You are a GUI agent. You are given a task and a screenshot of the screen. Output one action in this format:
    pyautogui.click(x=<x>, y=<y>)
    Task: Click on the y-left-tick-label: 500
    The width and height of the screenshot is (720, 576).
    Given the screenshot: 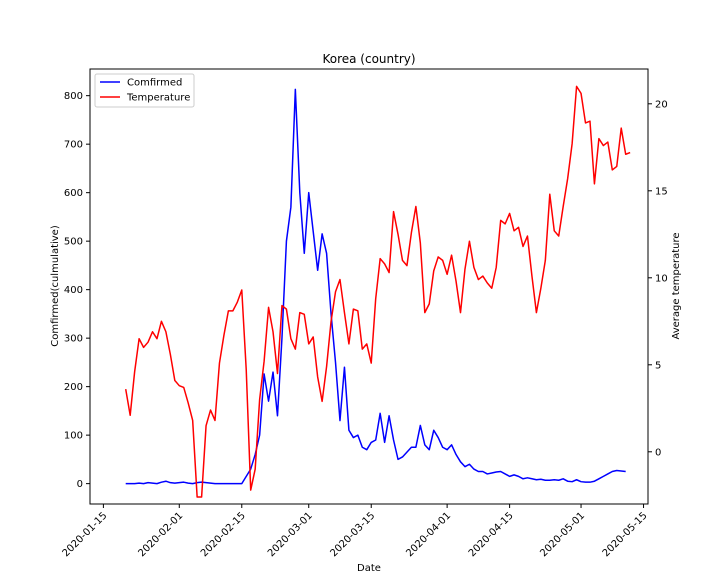 What is the action you would take?
    pyautogui.click(x=73, y=242)
    